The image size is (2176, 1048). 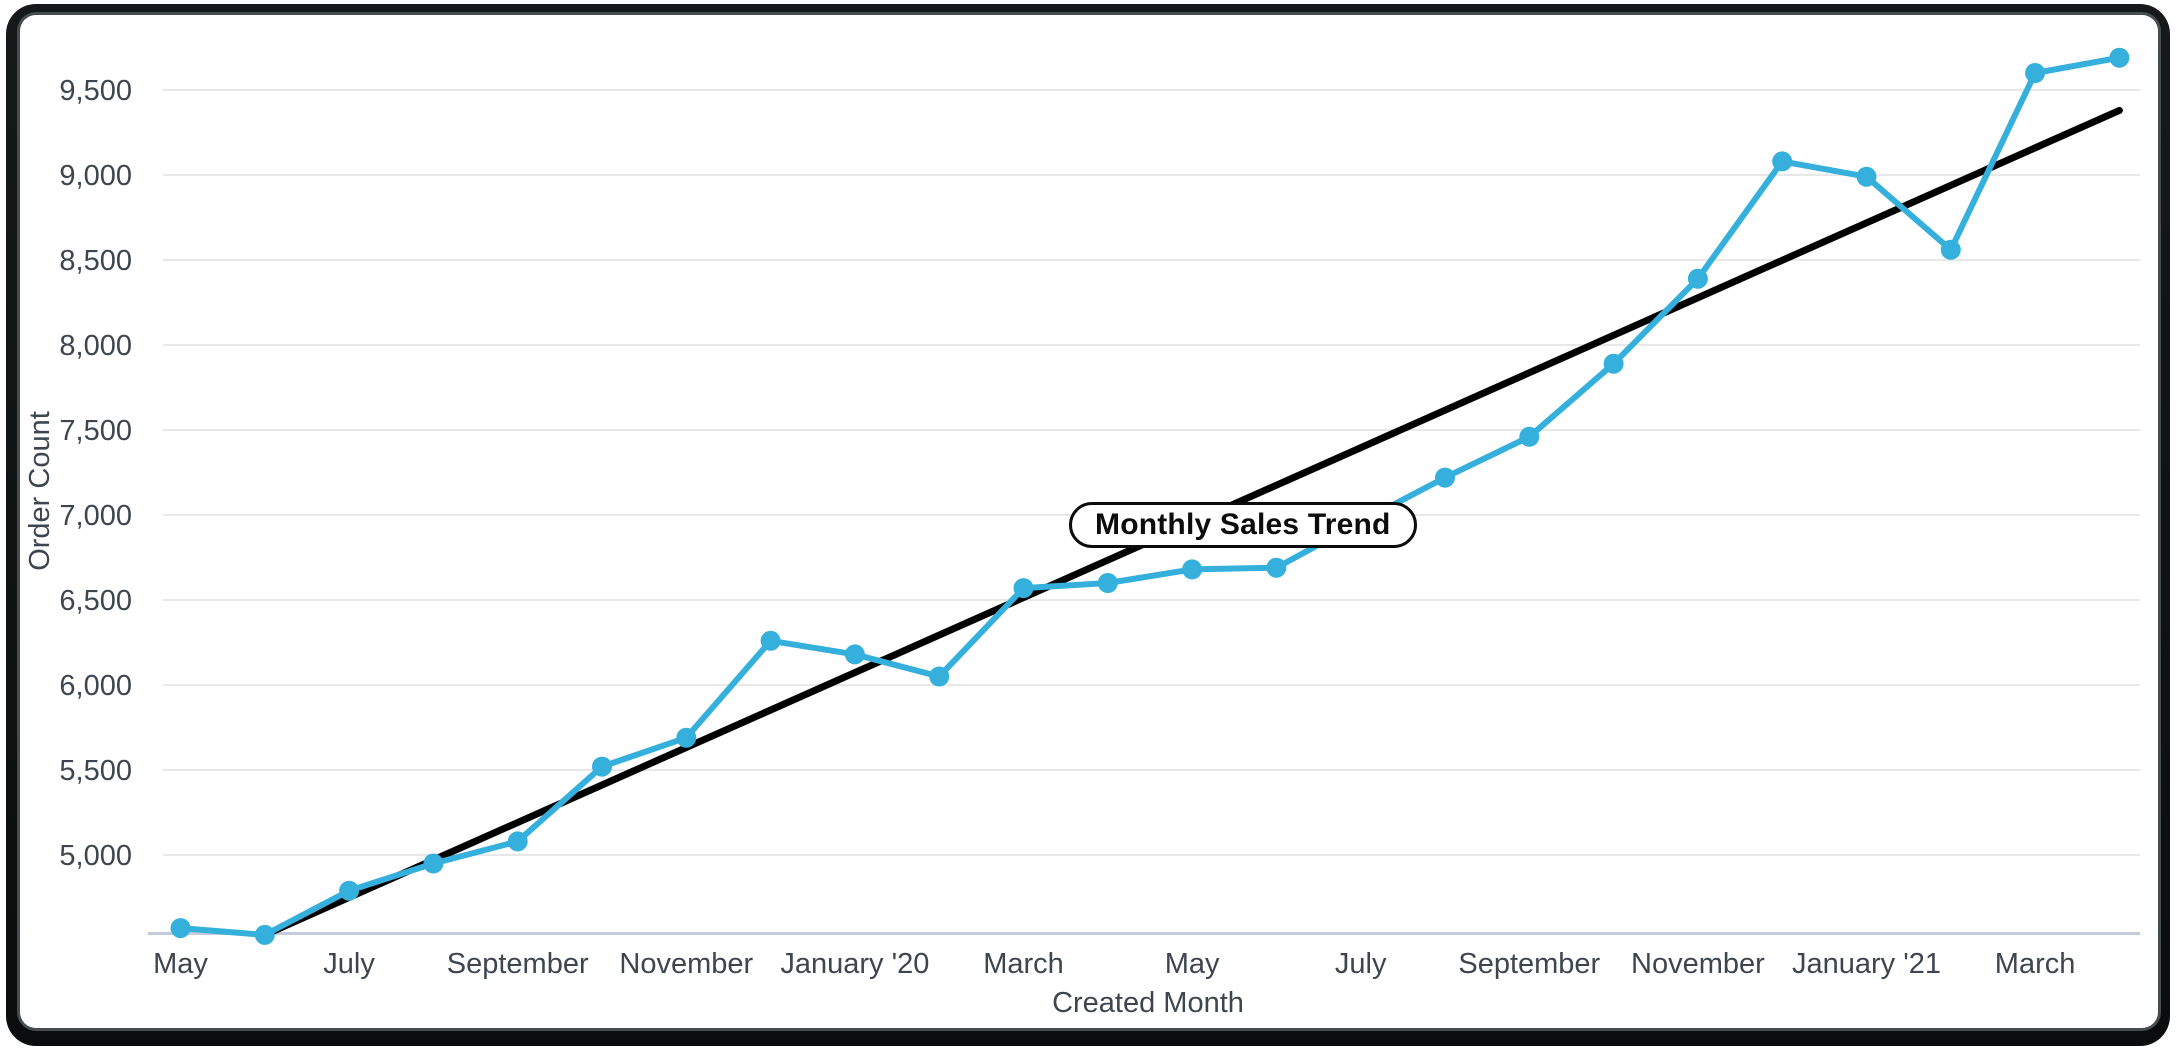 What do you see at coordinates (39, 491) in the screenshot?
I see `y-axis-title: Order Count` at bounding box center [39, 491].